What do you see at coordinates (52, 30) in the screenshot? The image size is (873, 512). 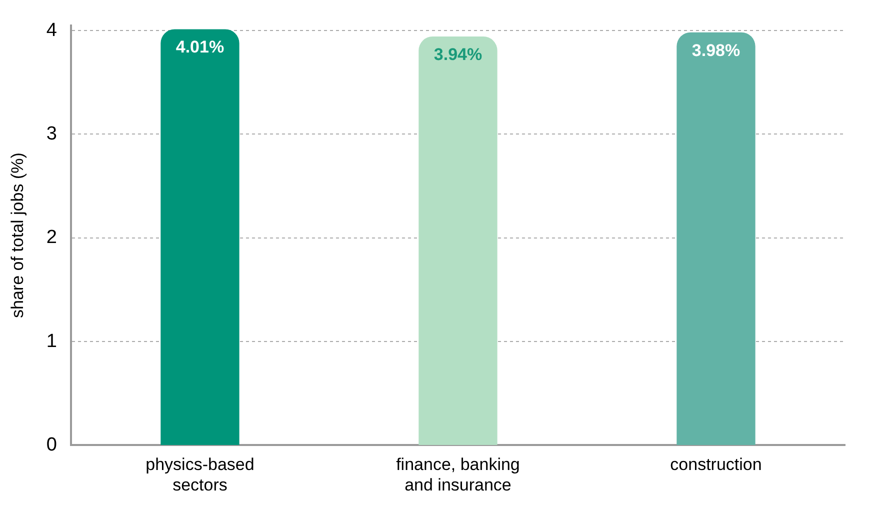 I see `y-tick-label: 4` at bounding box center [52, 30].